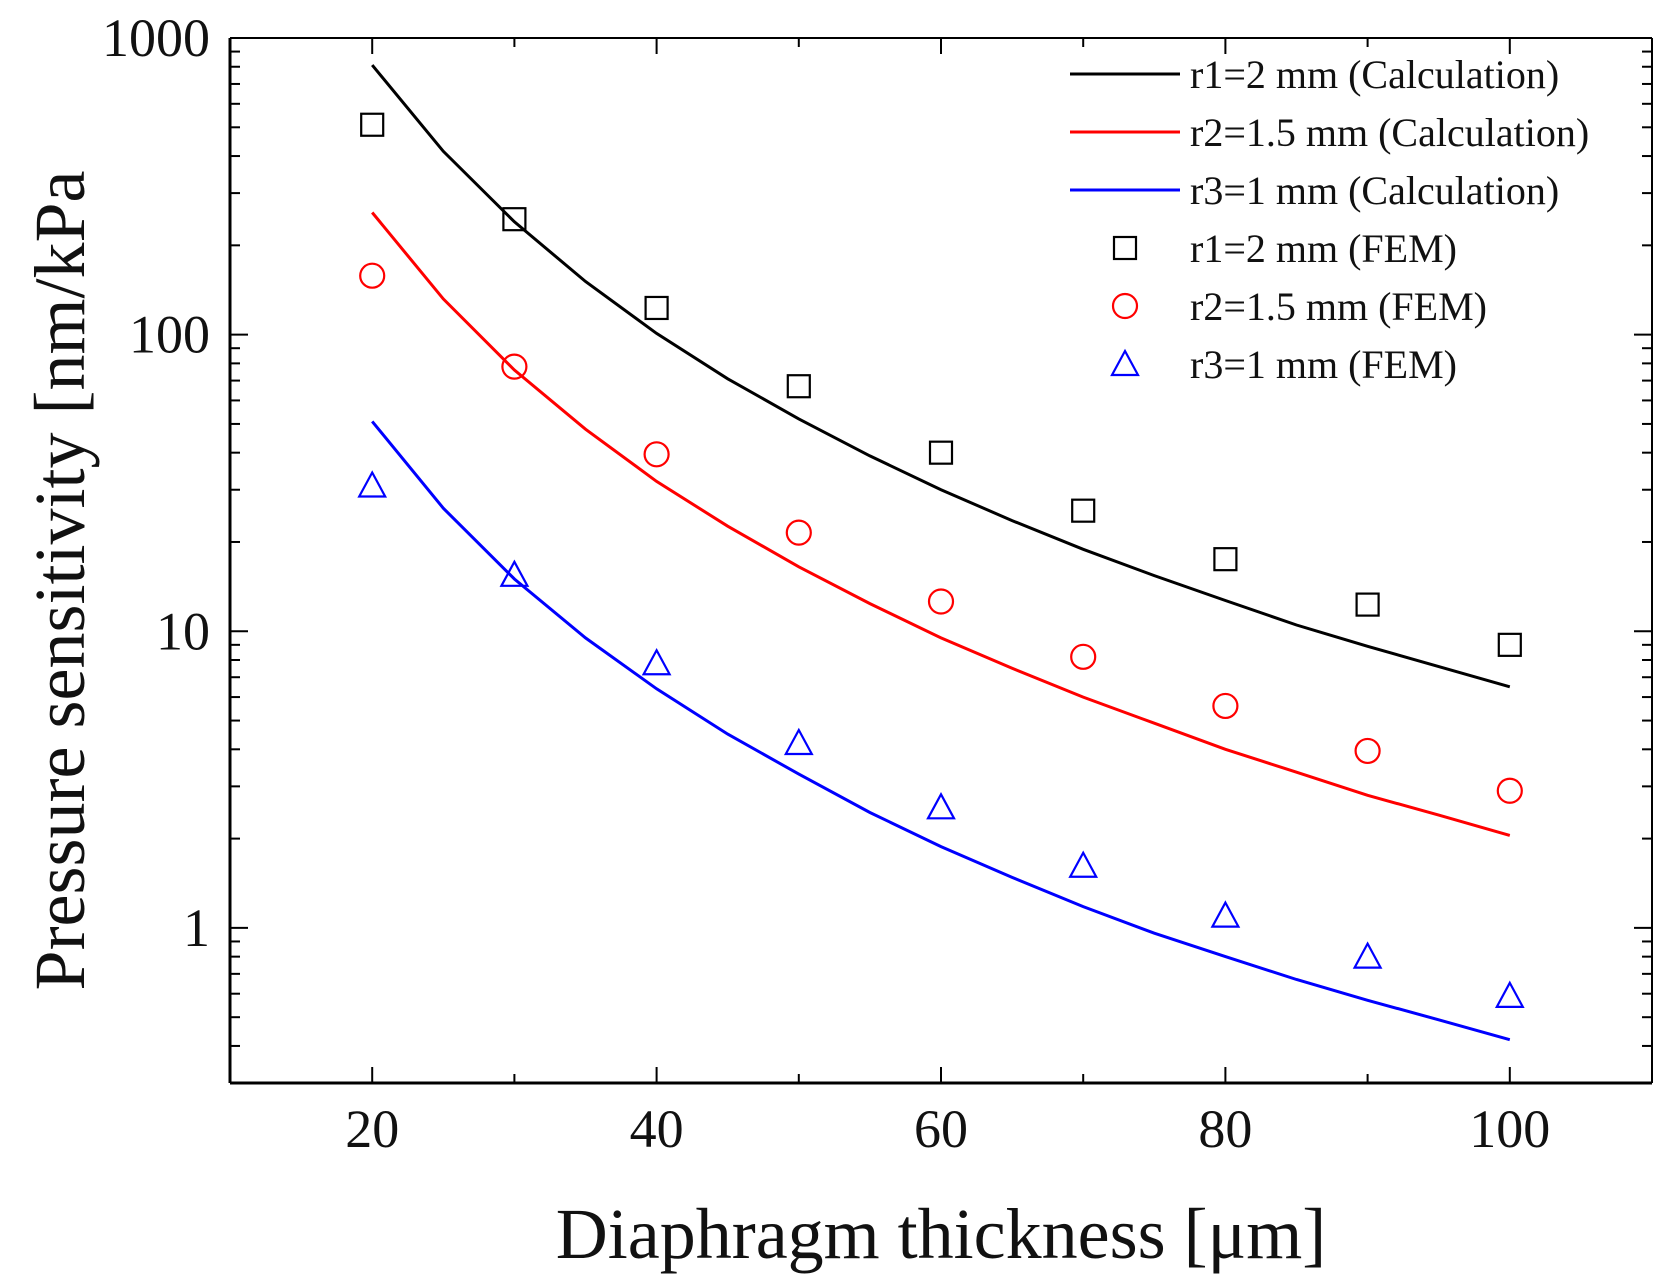 The image size is (1663, 1281). I want to click on legend-item-r1-2-mm-fem: r1=2 mm (FEM), so click(1284, 248).